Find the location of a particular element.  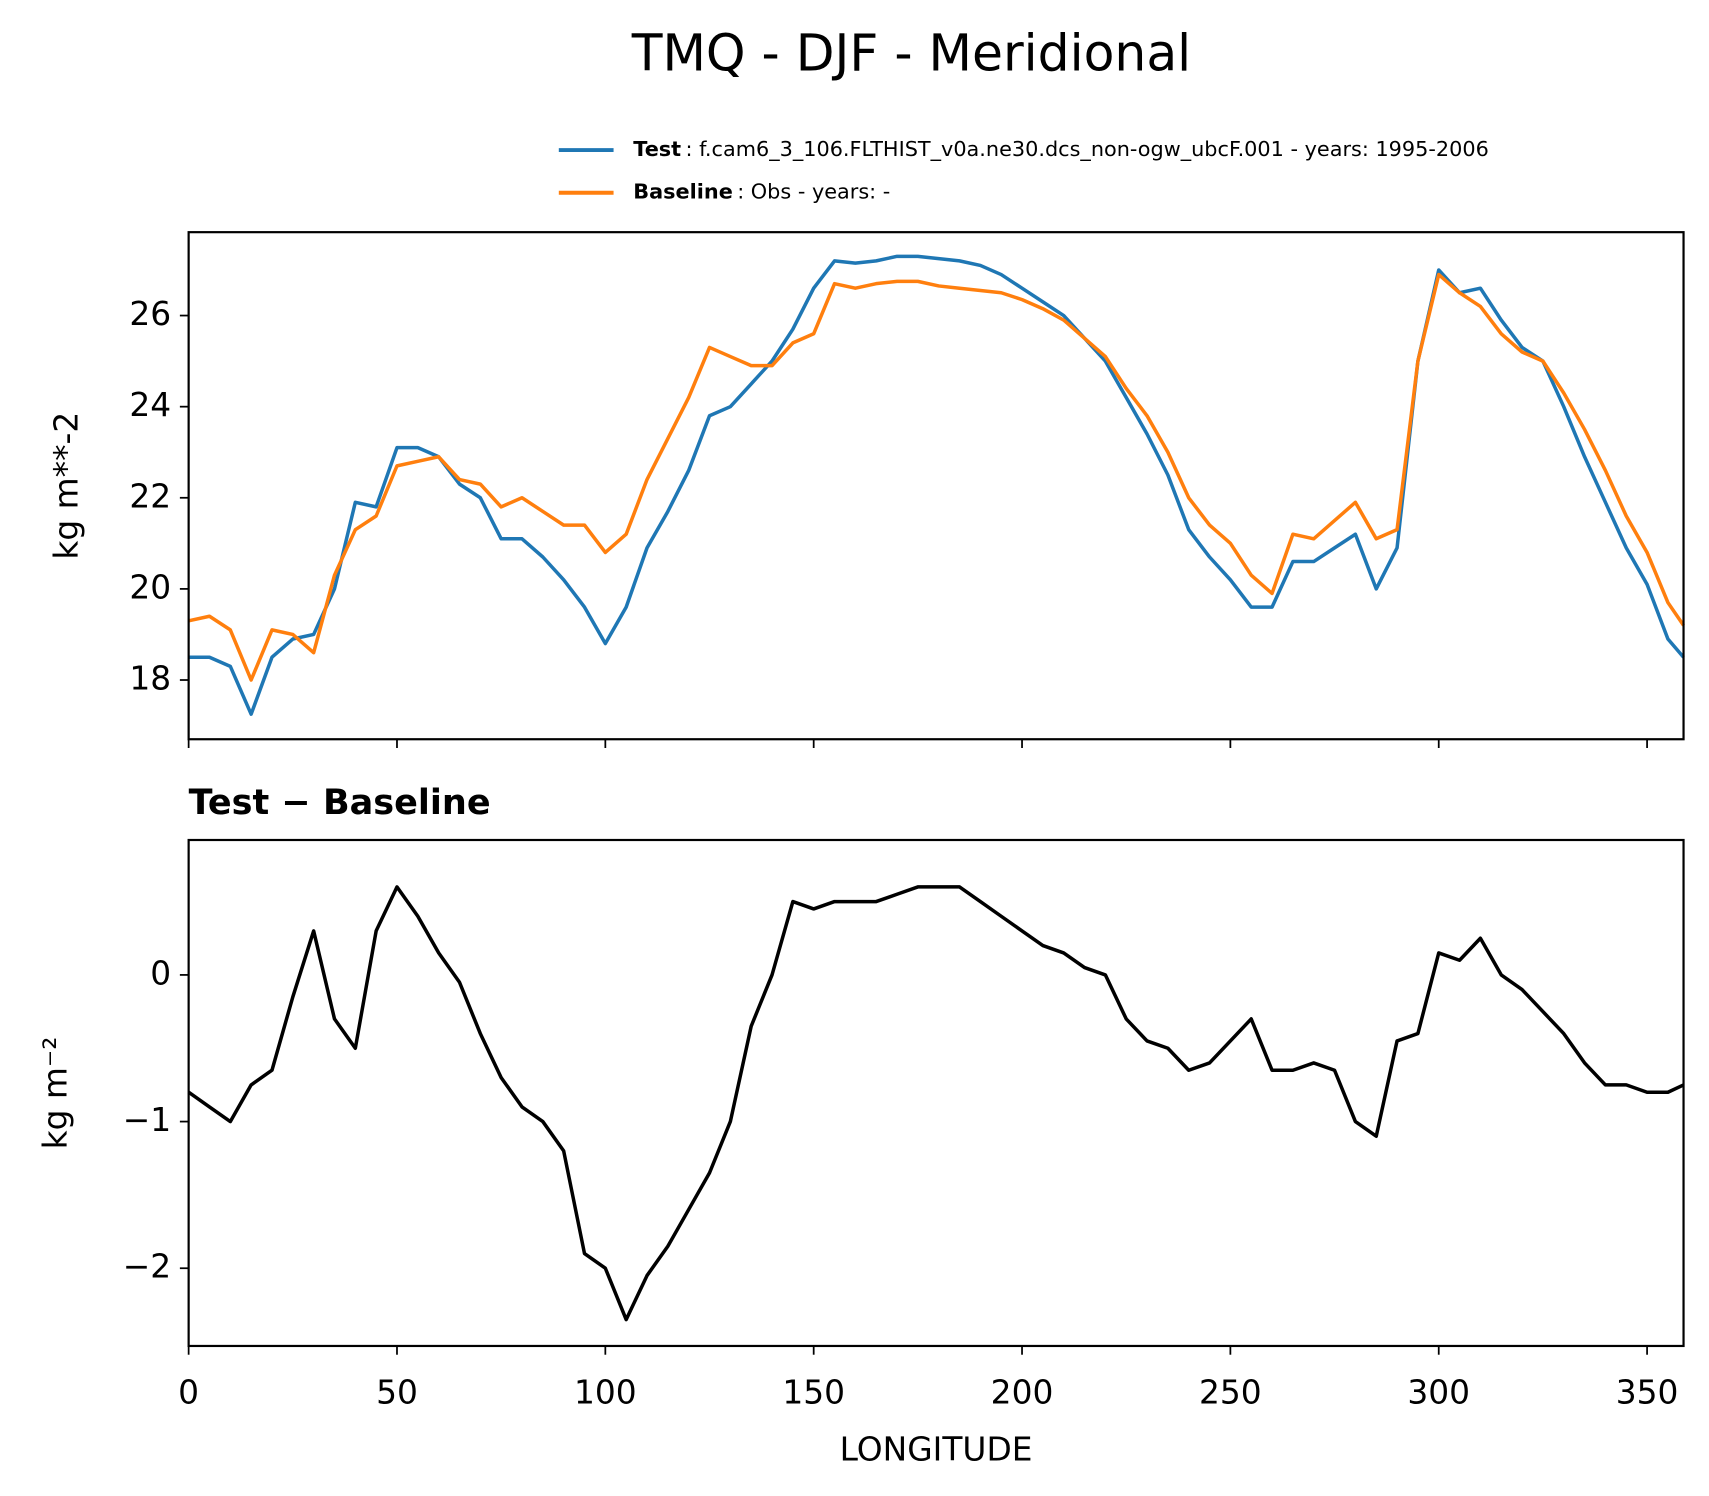

y-axis-label: kg m⁻² is located at coordinates (56, 1093).